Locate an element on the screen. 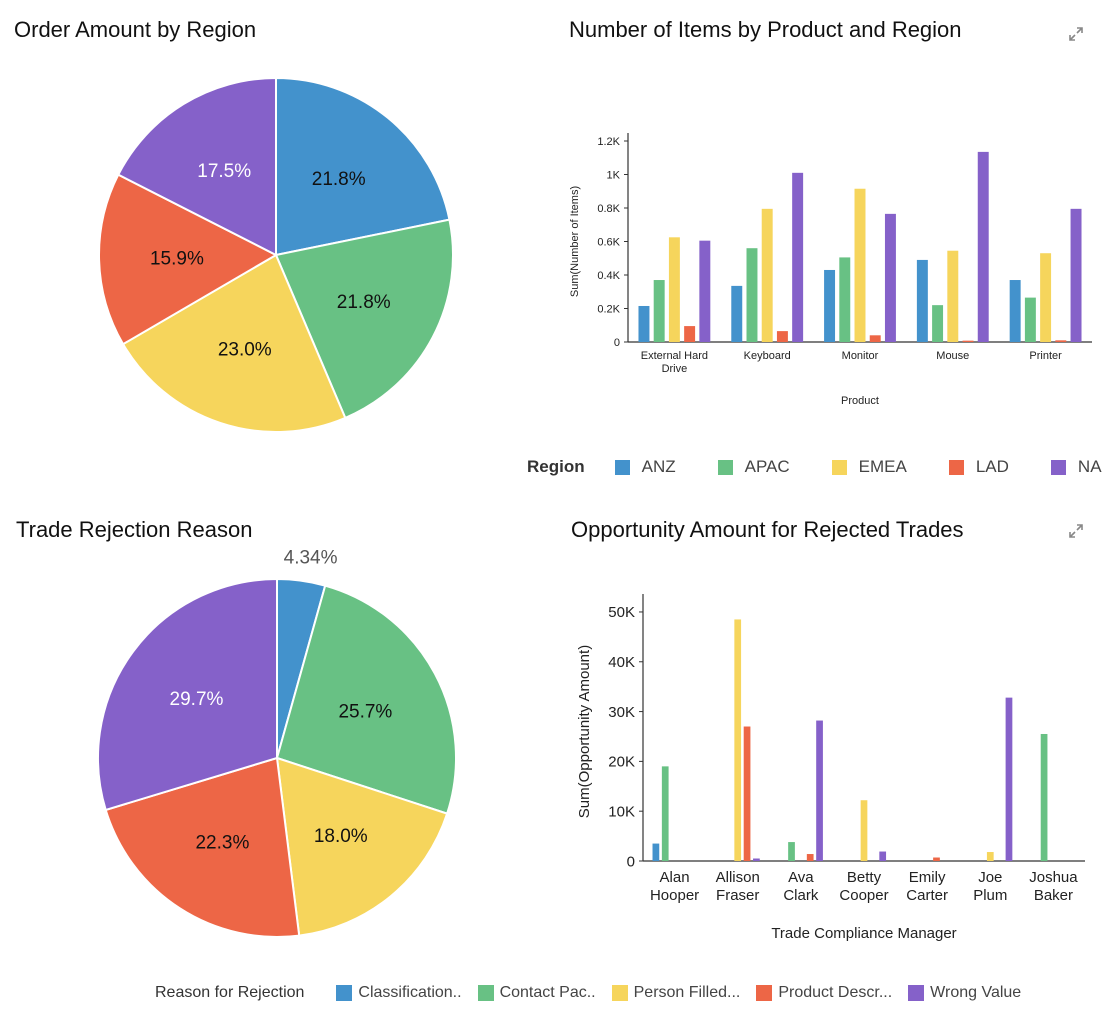 This screenshot has width=1112, height=1019. x-tick-label: Betty Cooper is located at coordinates (863, 886).